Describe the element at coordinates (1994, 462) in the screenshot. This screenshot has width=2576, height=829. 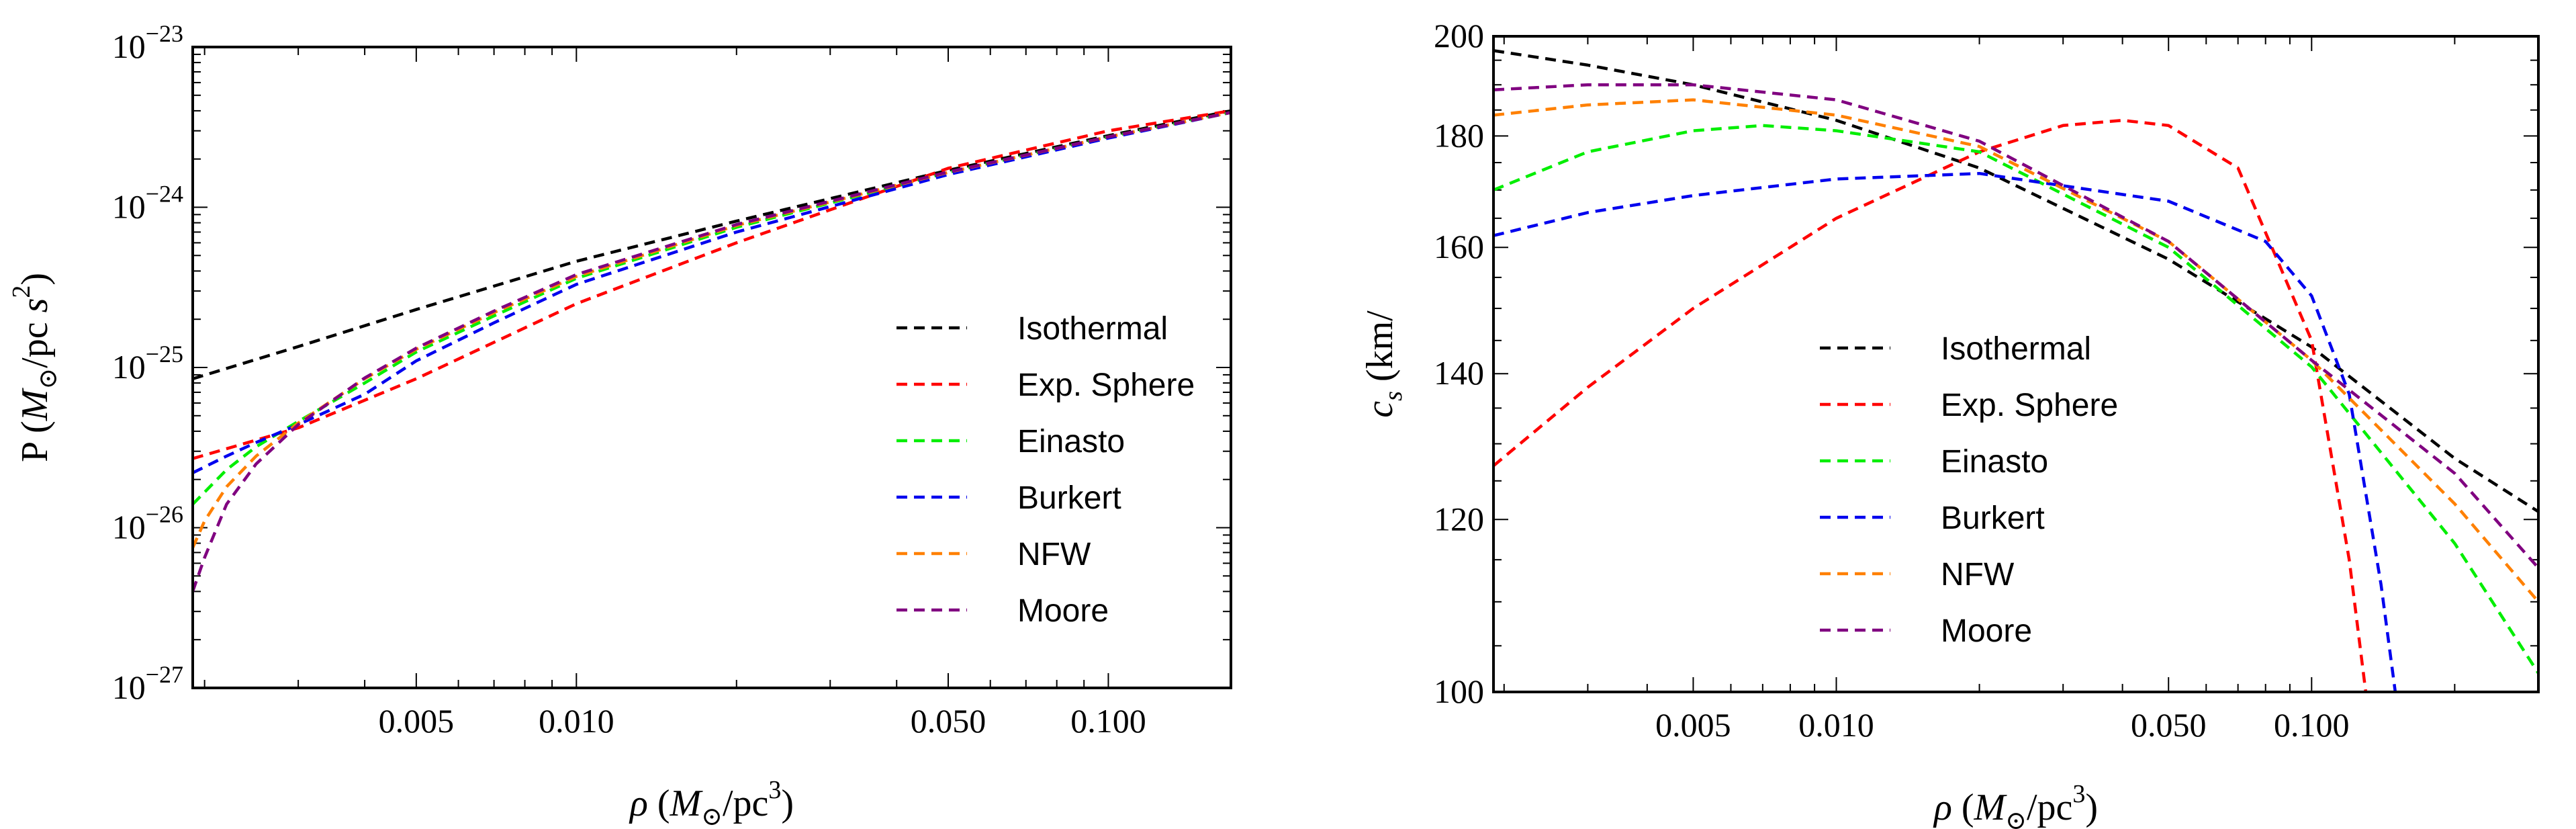
I see `right-legend-label: Einasto` at that location.